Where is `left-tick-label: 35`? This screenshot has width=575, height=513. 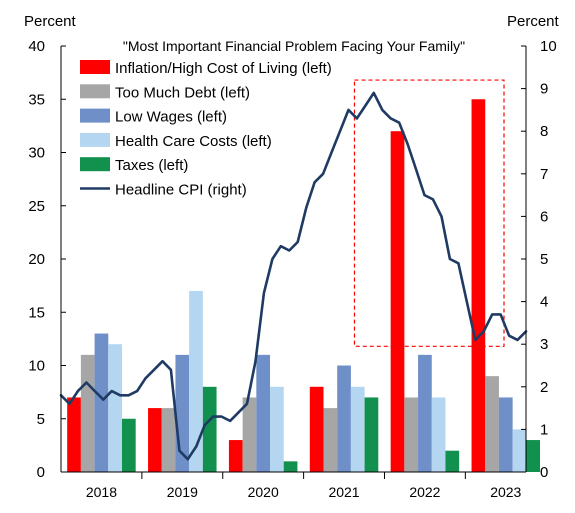 left-tick-label: 35 is located at coordinates (36, 99).